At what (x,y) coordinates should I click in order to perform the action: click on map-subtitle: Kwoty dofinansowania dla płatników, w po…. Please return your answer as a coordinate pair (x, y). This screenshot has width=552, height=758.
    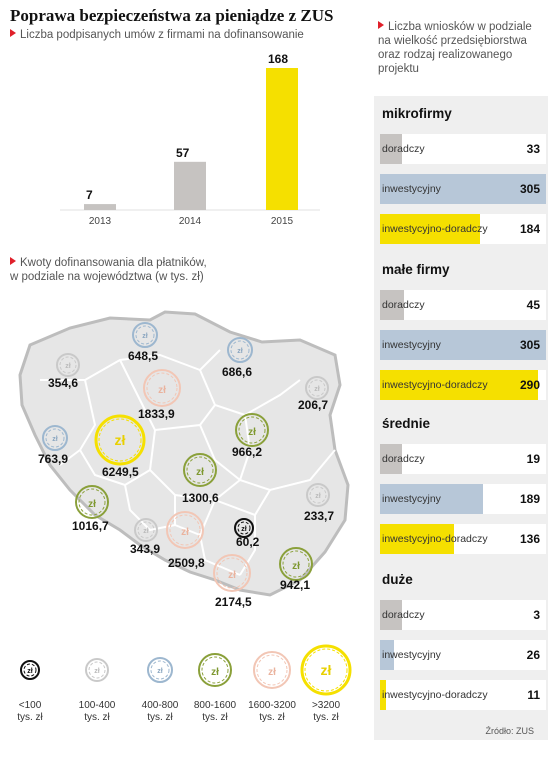
    Looking at the image, I should click on (108, 270).